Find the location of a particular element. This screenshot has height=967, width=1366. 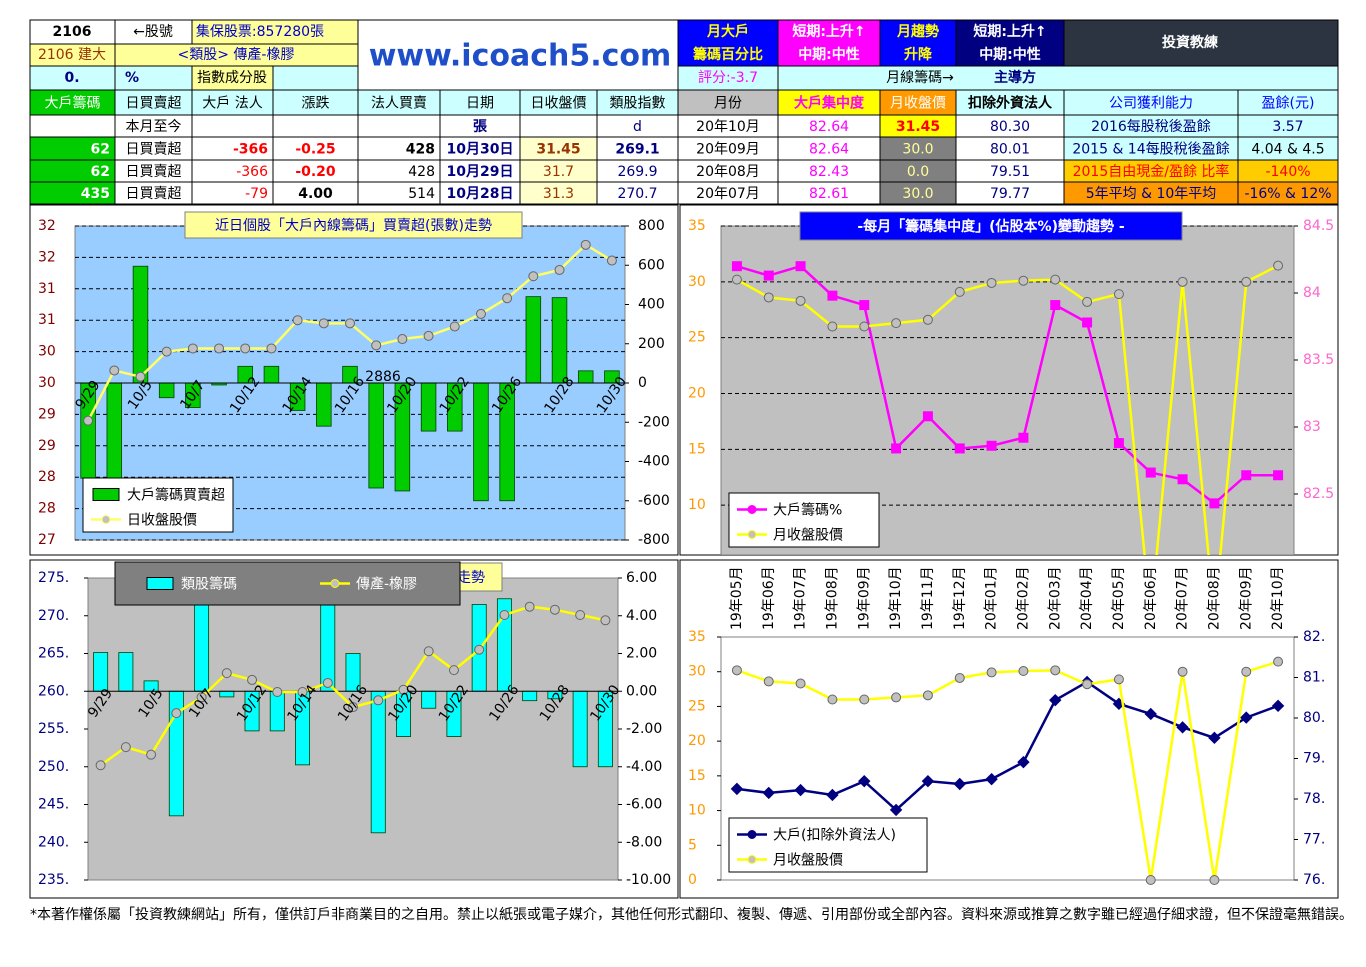

cell-text: 269.9 is located at coordinates (637, 172).